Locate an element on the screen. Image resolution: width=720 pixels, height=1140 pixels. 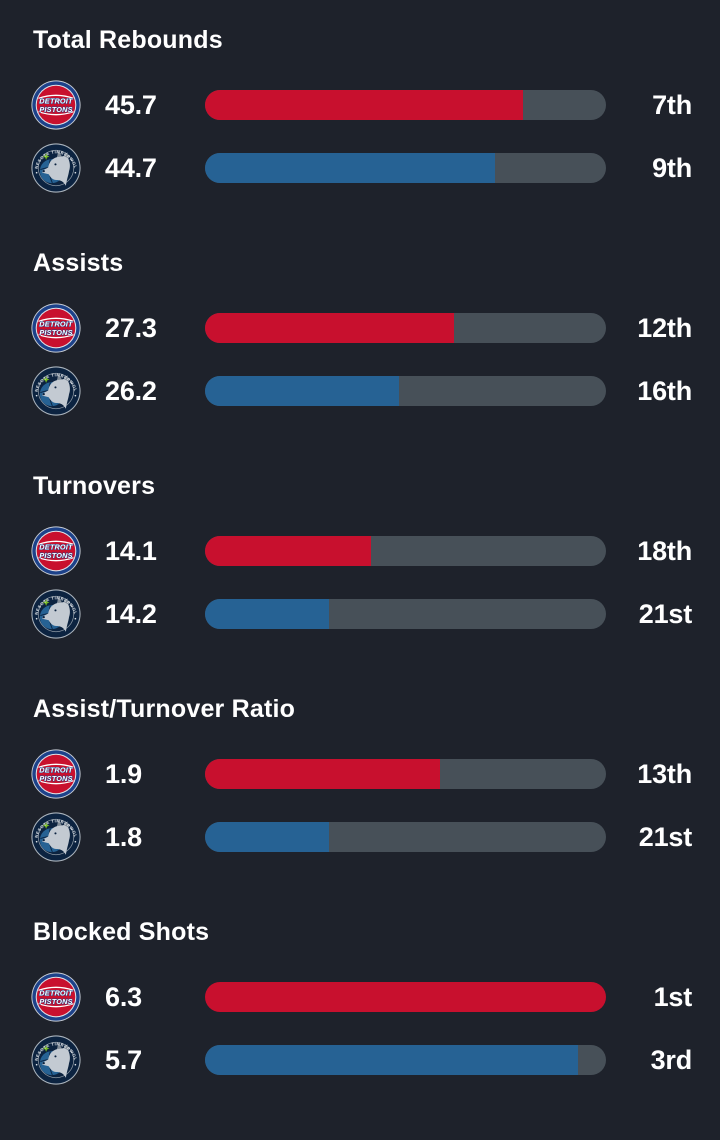
stat-row: DETROIT PISTONS 6.3 1st is located at coordinates (360, 997).